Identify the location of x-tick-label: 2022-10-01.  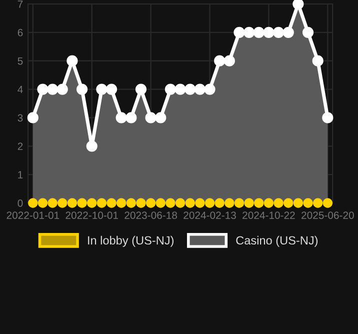
(92, 215).